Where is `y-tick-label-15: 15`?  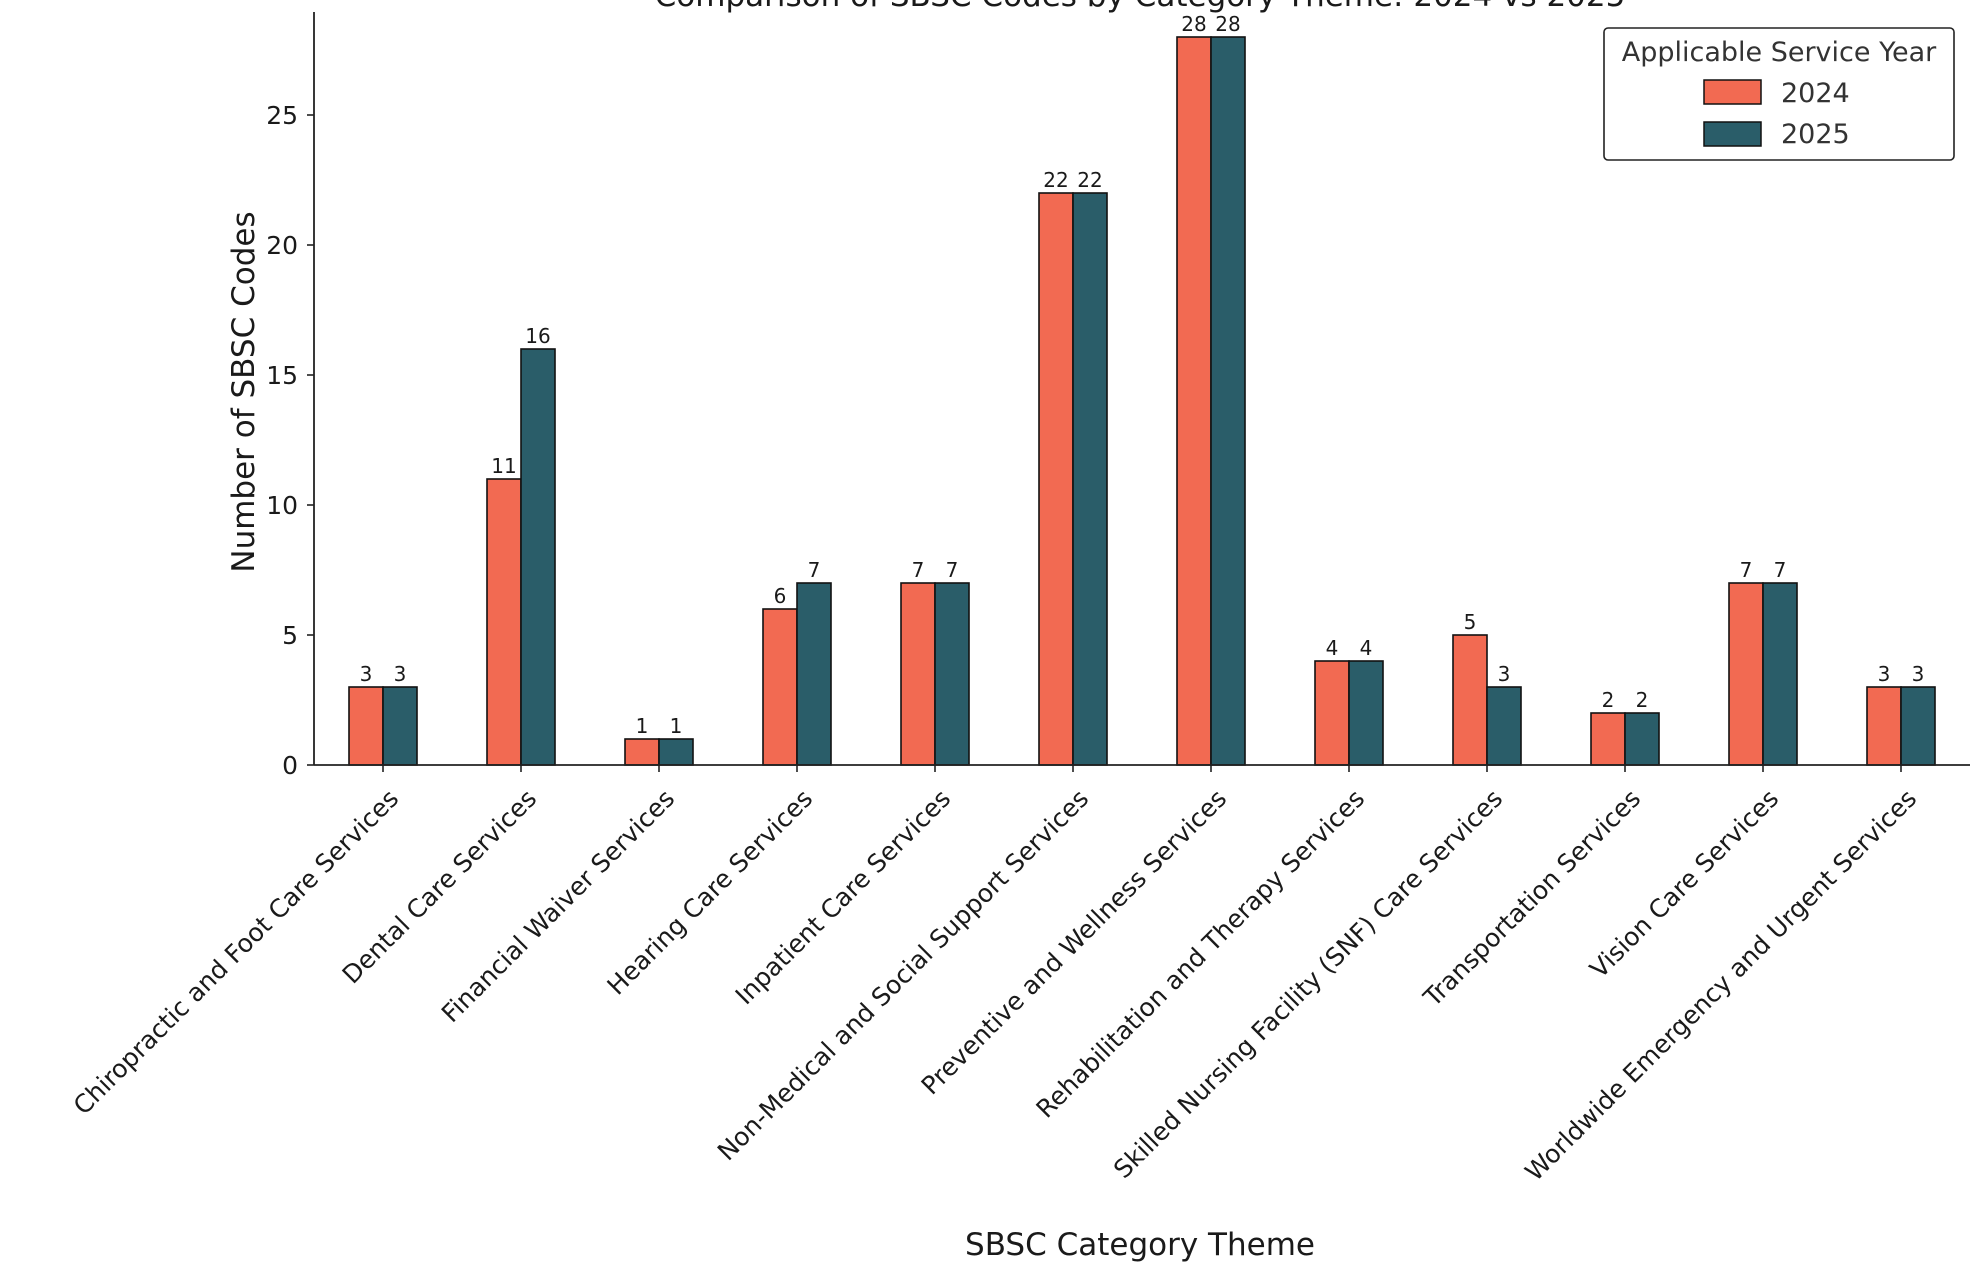 y-tick-label-15: 15 is located at coordinates (282, 375).